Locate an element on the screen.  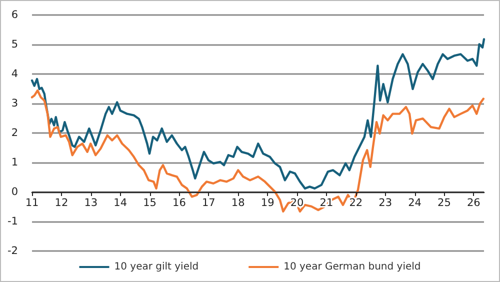
legend-label: 10 year gilt yield is located at coordinates (156, 267).